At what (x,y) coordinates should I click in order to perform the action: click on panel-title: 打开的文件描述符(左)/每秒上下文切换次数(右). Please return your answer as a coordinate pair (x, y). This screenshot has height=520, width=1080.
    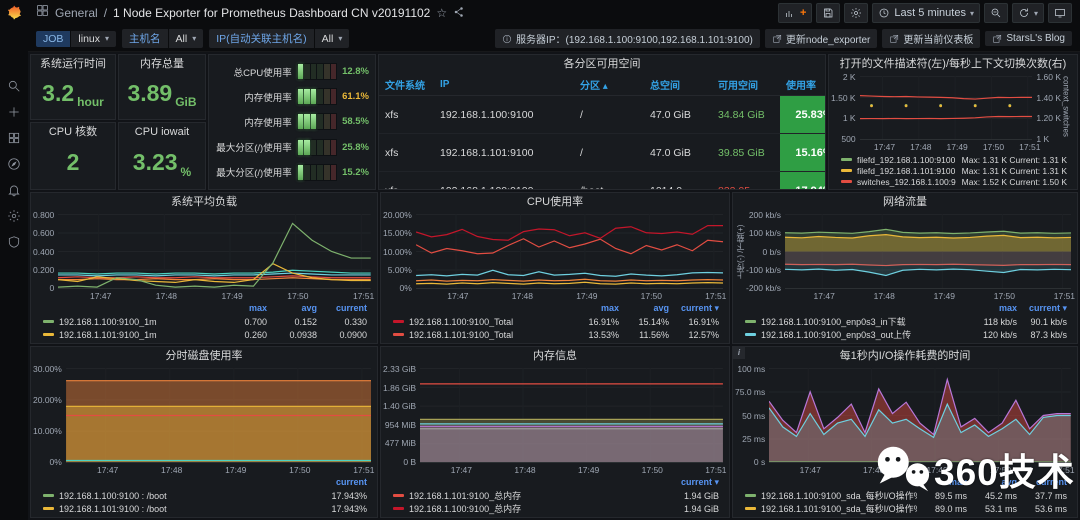
    Looking at the image, I should click on (953, 64).